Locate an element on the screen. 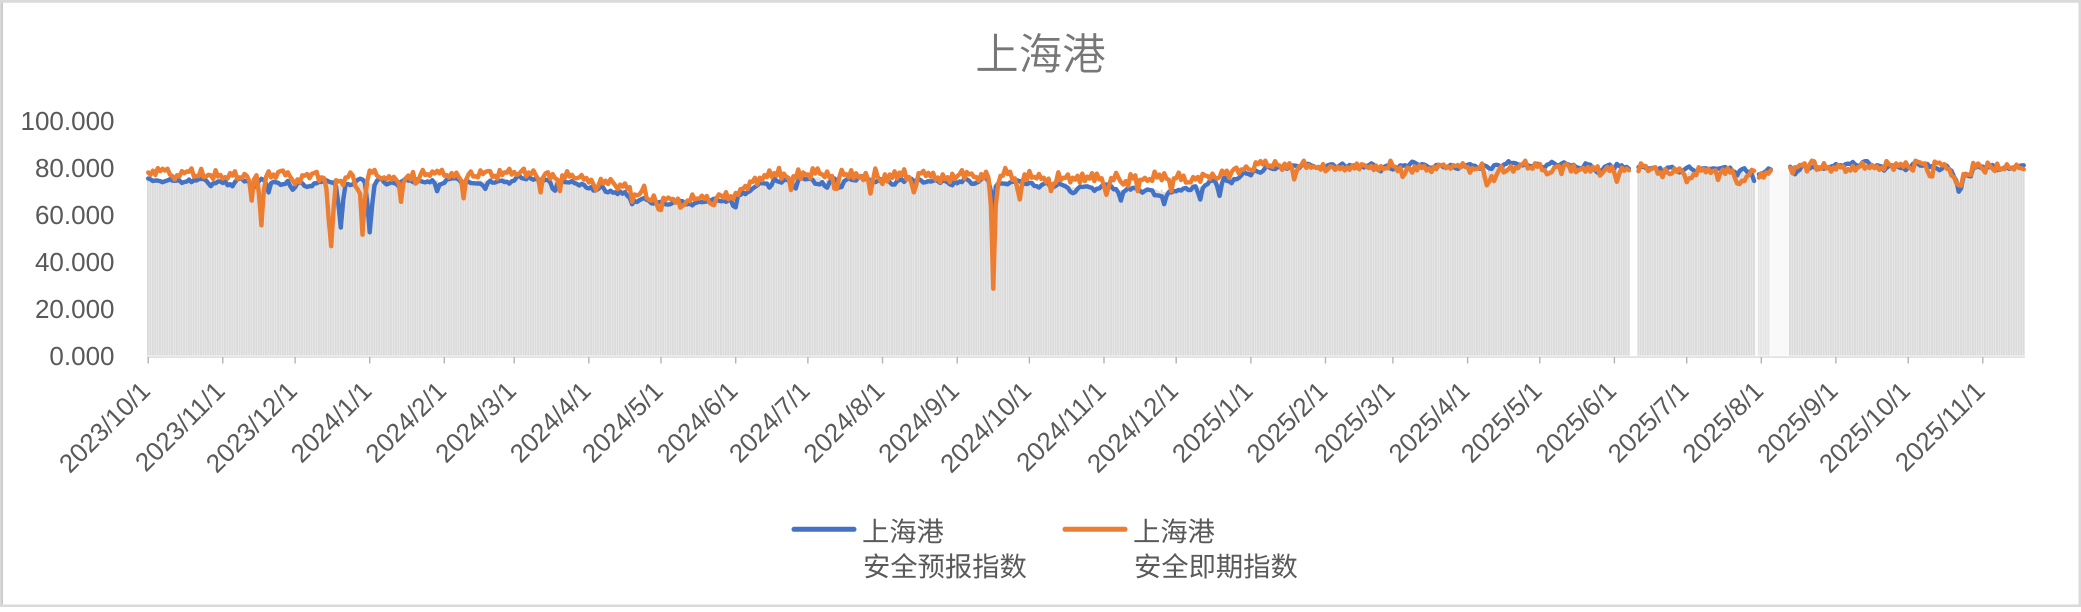  svg-text: 20.000 is located at coordinates (75, 309).